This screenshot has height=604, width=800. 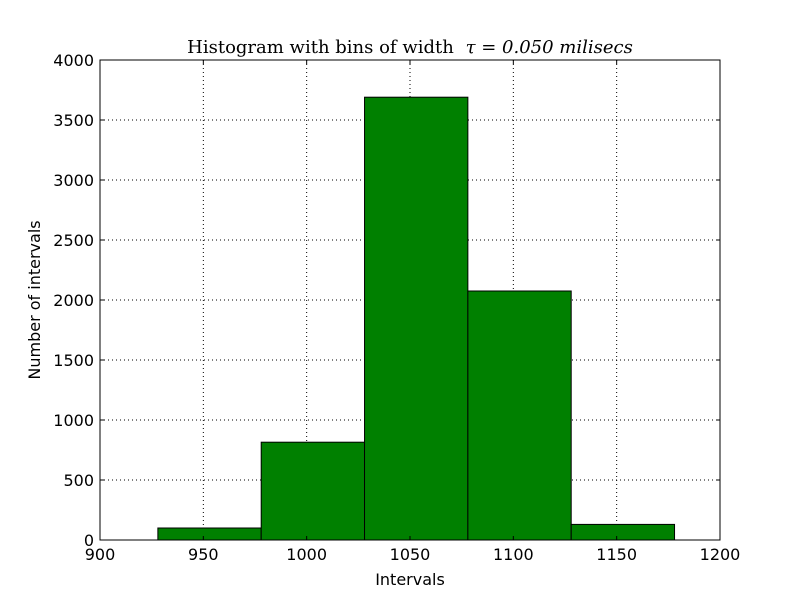 What do you see at coordinates (78, 480) in the screenshot?
I see `y-tick-label: 500` at bounding box center [78, 480].